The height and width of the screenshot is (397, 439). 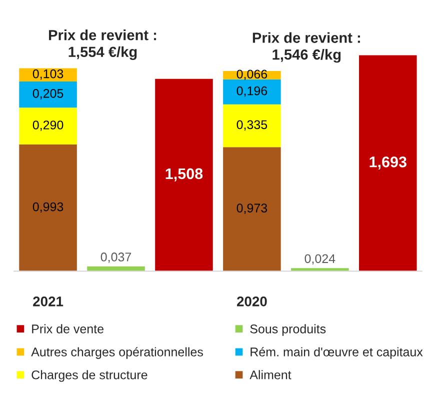 What do you see at coordinates (288, 330) in the screenshot?
I see `legend-label: Sous produits` at bounding box center [288, 330].